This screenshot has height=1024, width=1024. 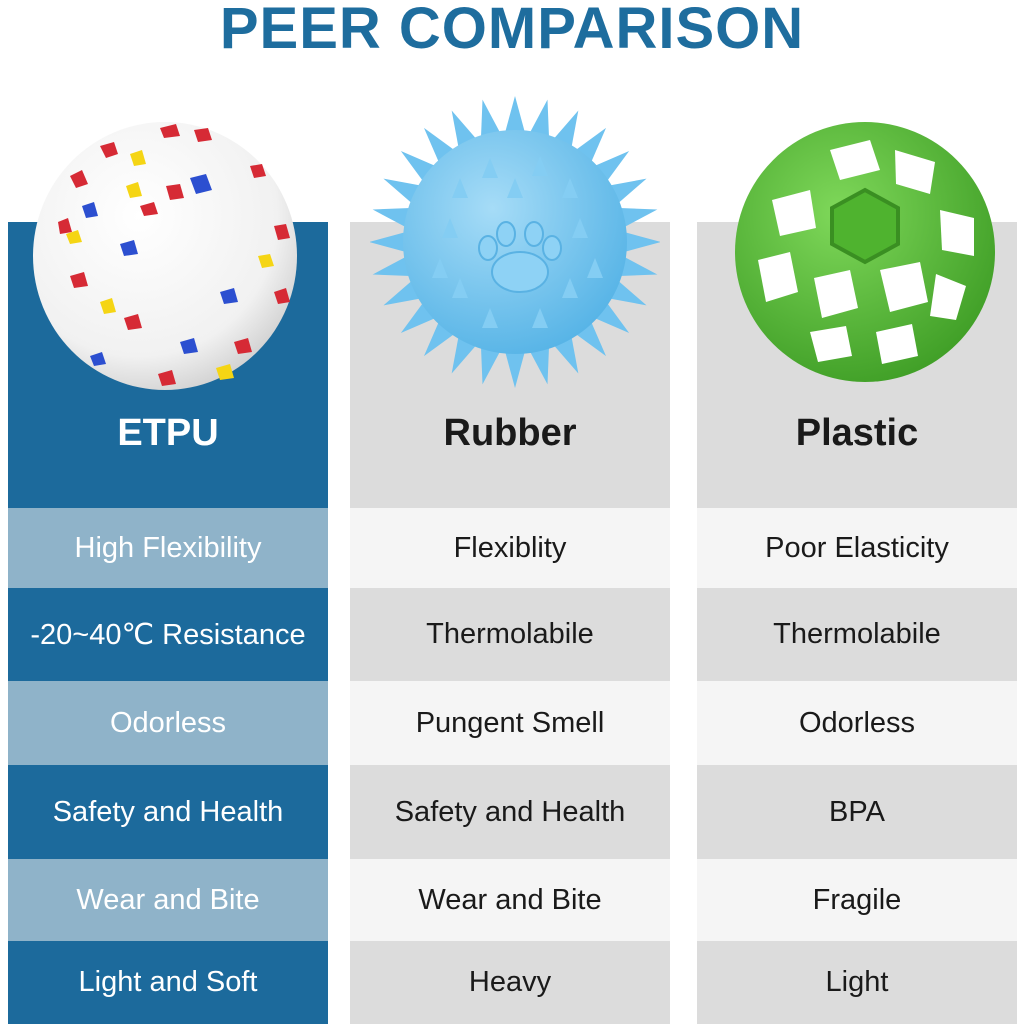 What do you see at coordinates (857, 548) in the screenshot?
I see `plastic-row: Poor Elasticity` at bounding box center [857, 548].